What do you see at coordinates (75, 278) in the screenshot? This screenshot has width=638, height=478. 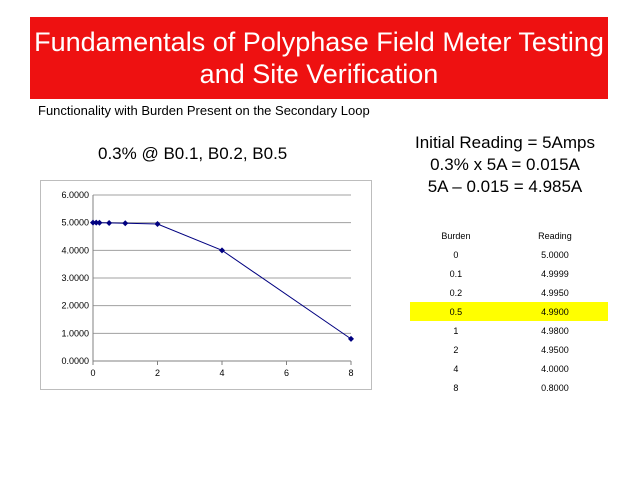 I see `y-tick-label: 3.0000` at bounding box center [75, 278].